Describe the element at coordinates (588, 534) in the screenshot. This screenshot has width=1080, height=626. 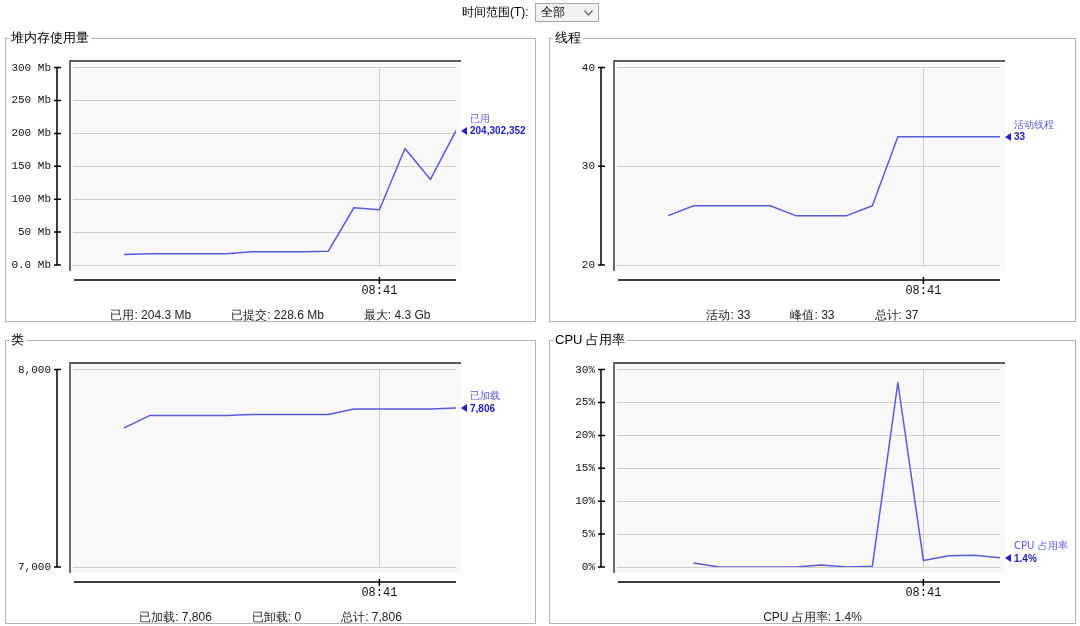
I see `y-tick-label: 5%` at that location.